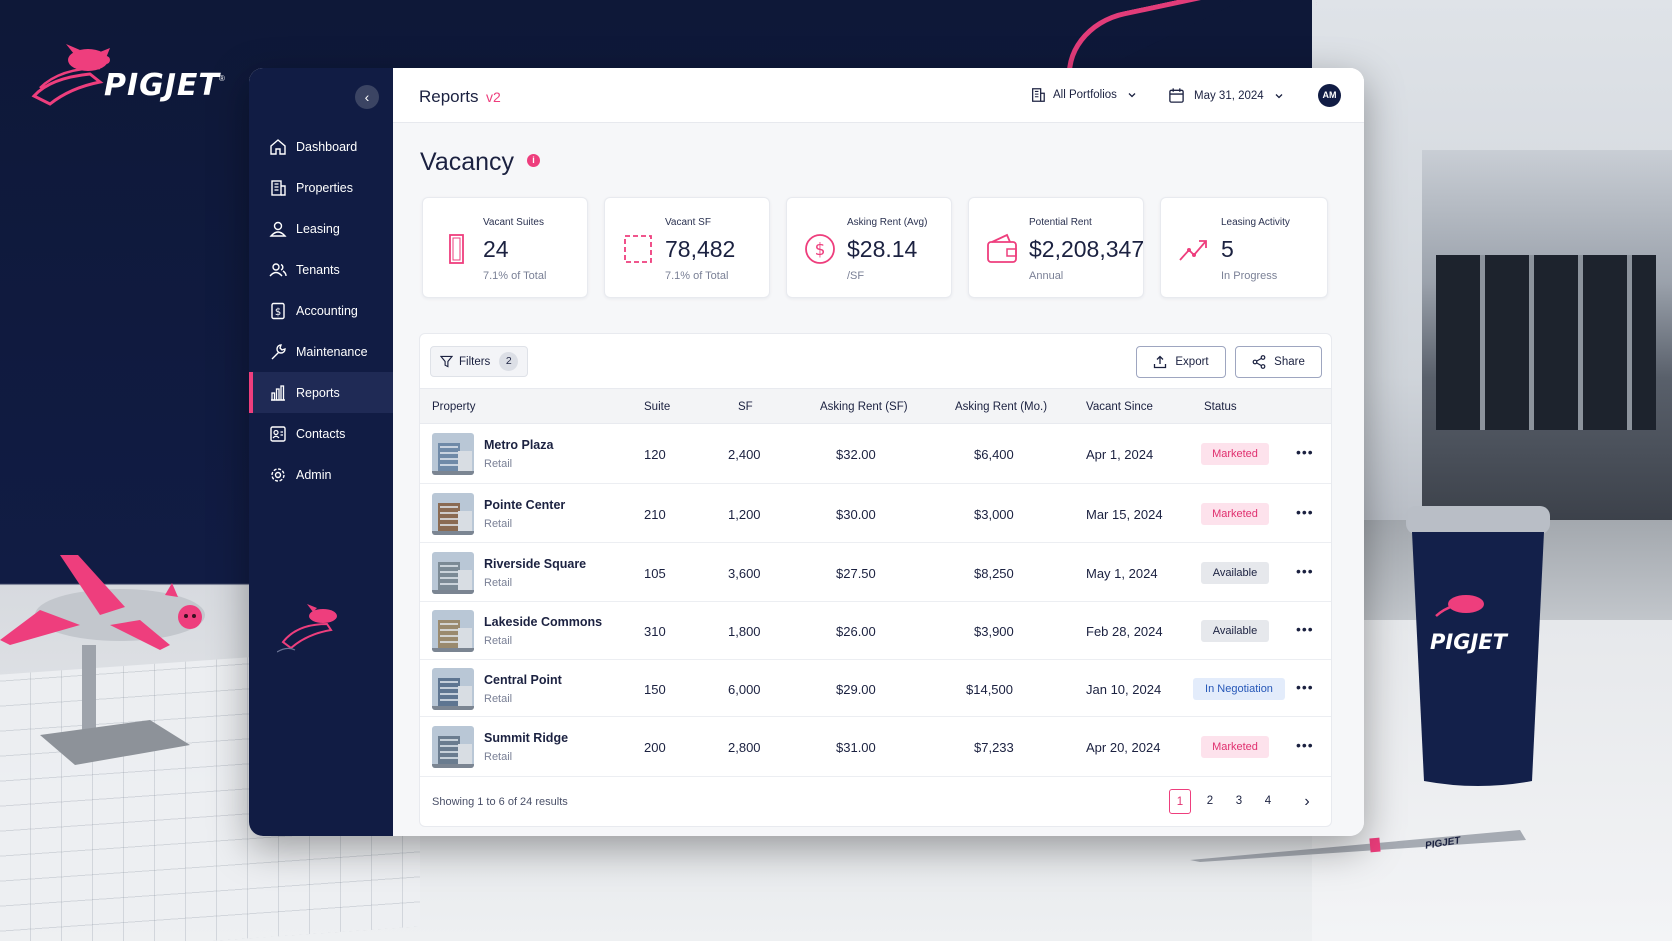 Image resolution: width=1672 pixels, height=941 pixels. What do you see at coordinates (1255, 222) in the screenshot?
I see `kpi-label: Leasing Activity` at bounding box center [1255, 222].